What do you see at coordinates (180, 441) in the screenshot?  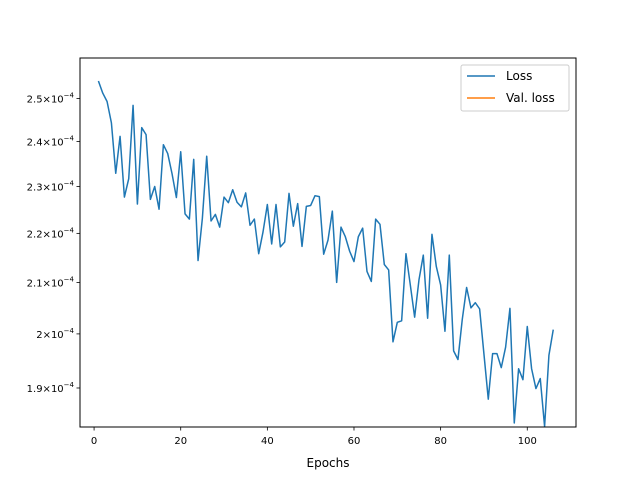 I see `x-tick-label: 20` at bounding box center [180, 441].